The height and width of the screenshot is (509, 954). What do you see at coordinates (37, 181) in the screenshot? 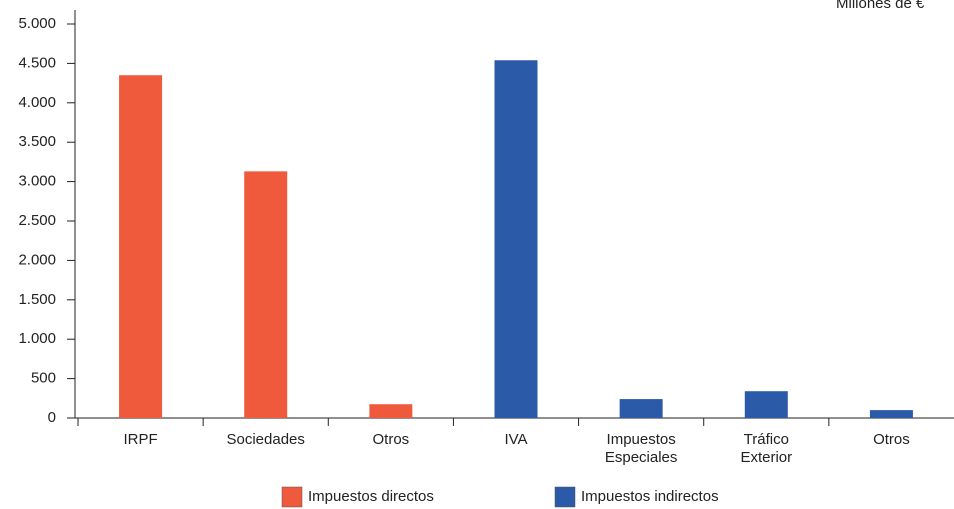
I see `y-tick-label: 3.000` at bounding box center [37, 181].